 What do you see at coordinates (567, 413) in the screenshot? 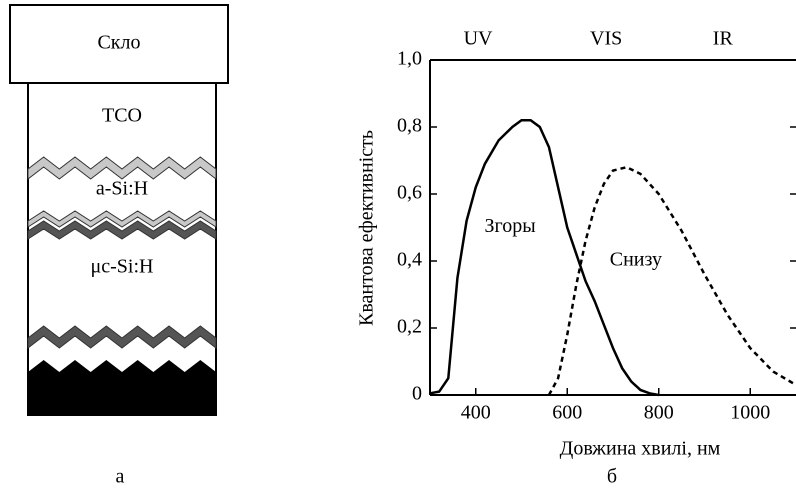
I see `x-tick-label: 600` at bounding box center [567, 413].